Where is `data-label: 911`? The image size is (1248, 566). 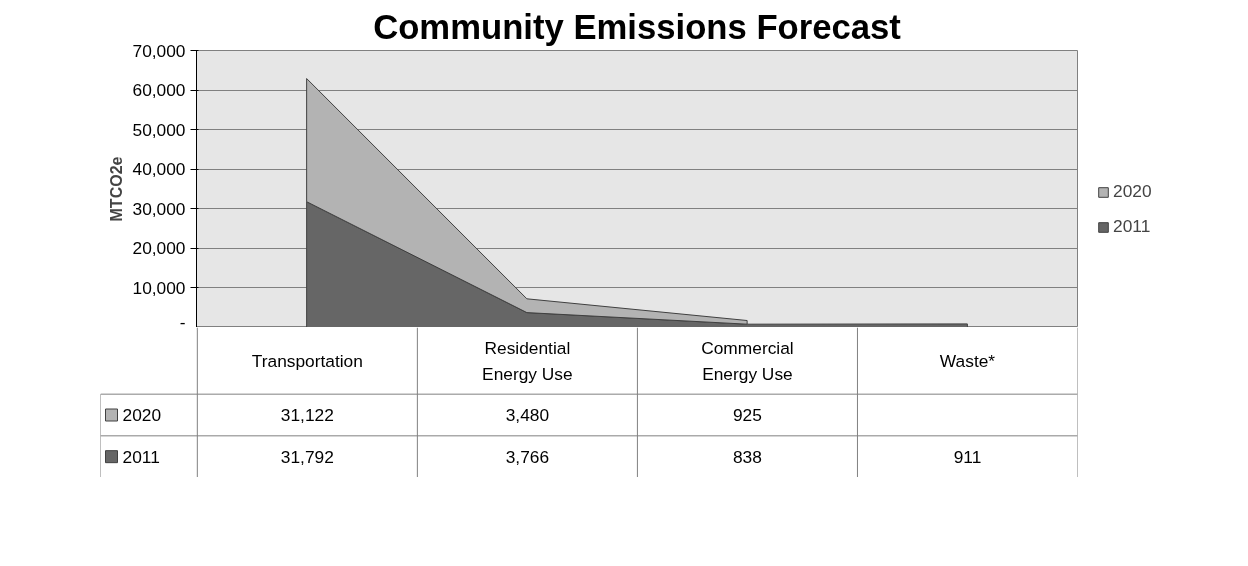 data-label: 911 is located at coordinates (967, 456).